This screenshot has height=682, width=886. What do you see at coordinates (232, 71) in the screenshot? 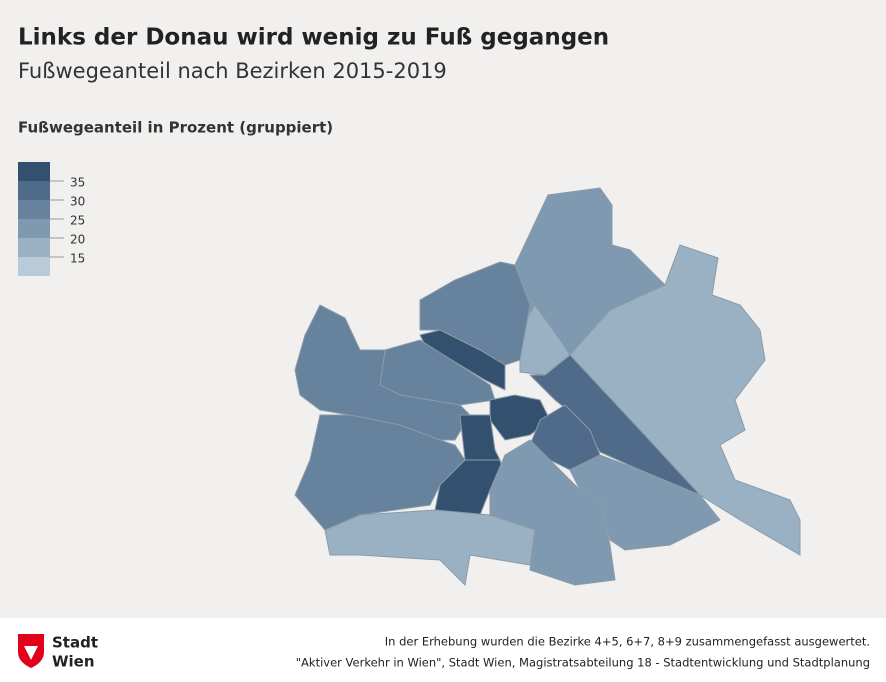
I see `subtitle: Fußwegeanteil nach Bezirken 2015-2019` at bounding box center [232, 71].